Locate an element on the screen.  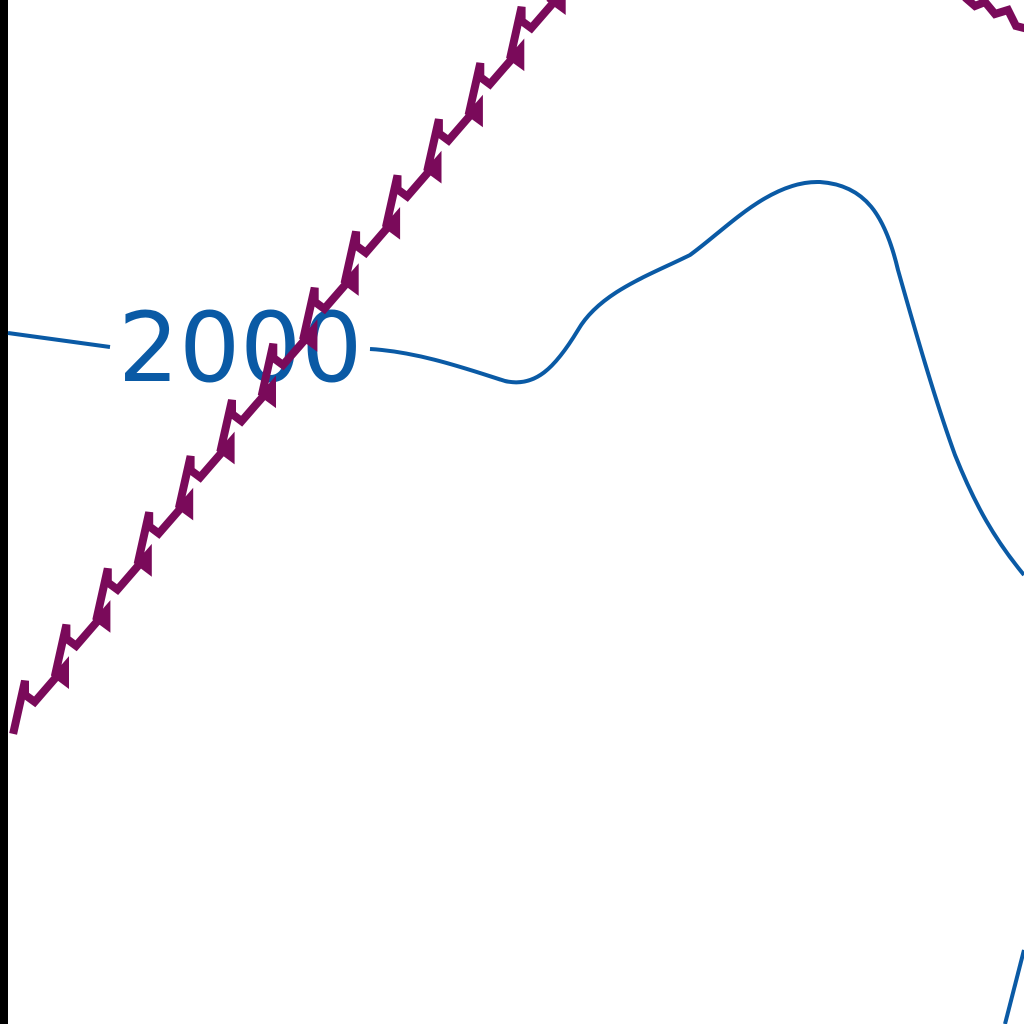
contour-line-2000-left-segment is located at coordinates (59, 340).